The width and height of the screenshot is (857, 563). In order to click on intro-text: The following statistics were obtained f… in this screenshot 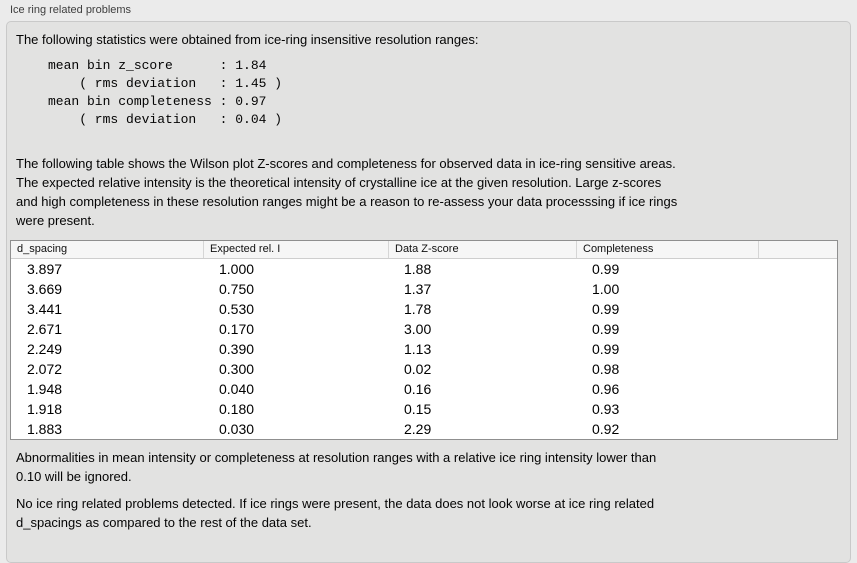, I will do `click(247, 39)`.